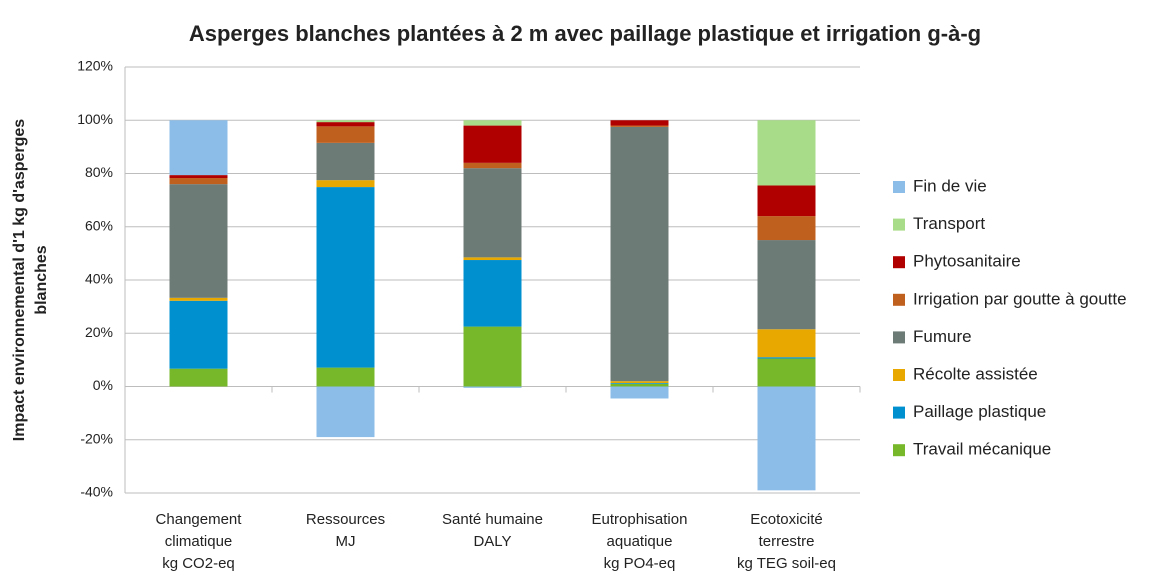  I want to click on y-tick-label: -40%, so click(96, 492).